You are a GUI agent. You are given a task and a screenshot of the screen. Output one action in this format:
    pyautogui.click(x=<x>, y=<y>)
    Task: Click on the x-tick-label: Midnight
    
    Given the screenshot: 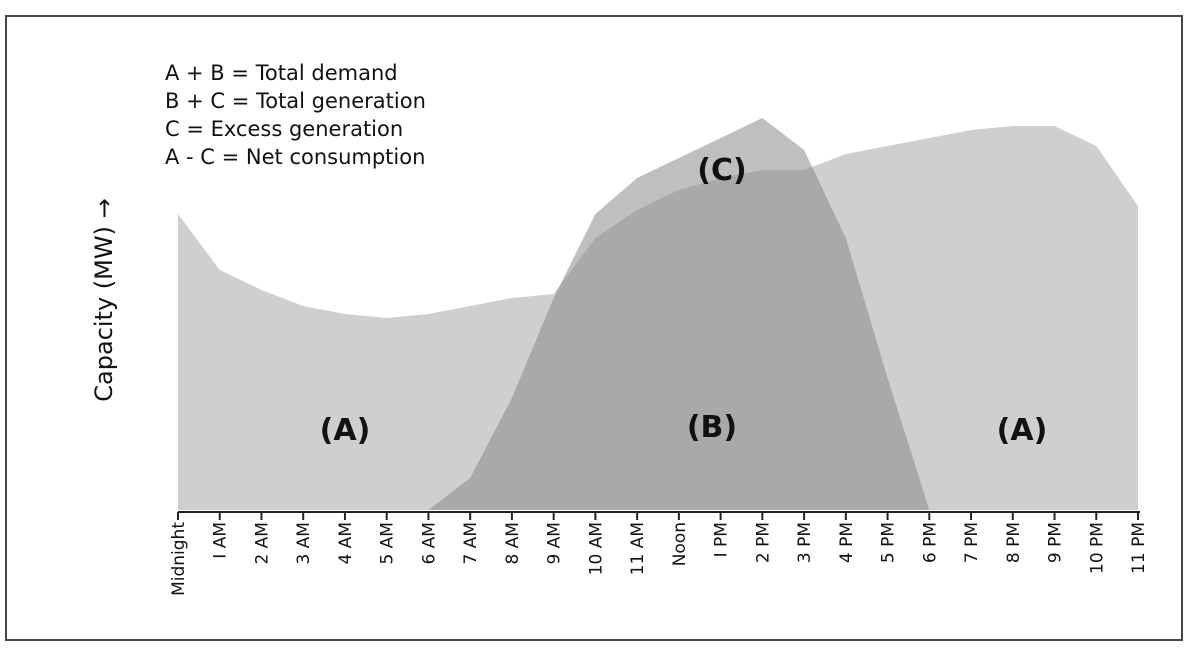 What is the action you would take?
    pyautogui.click(x=179, y=559)
    